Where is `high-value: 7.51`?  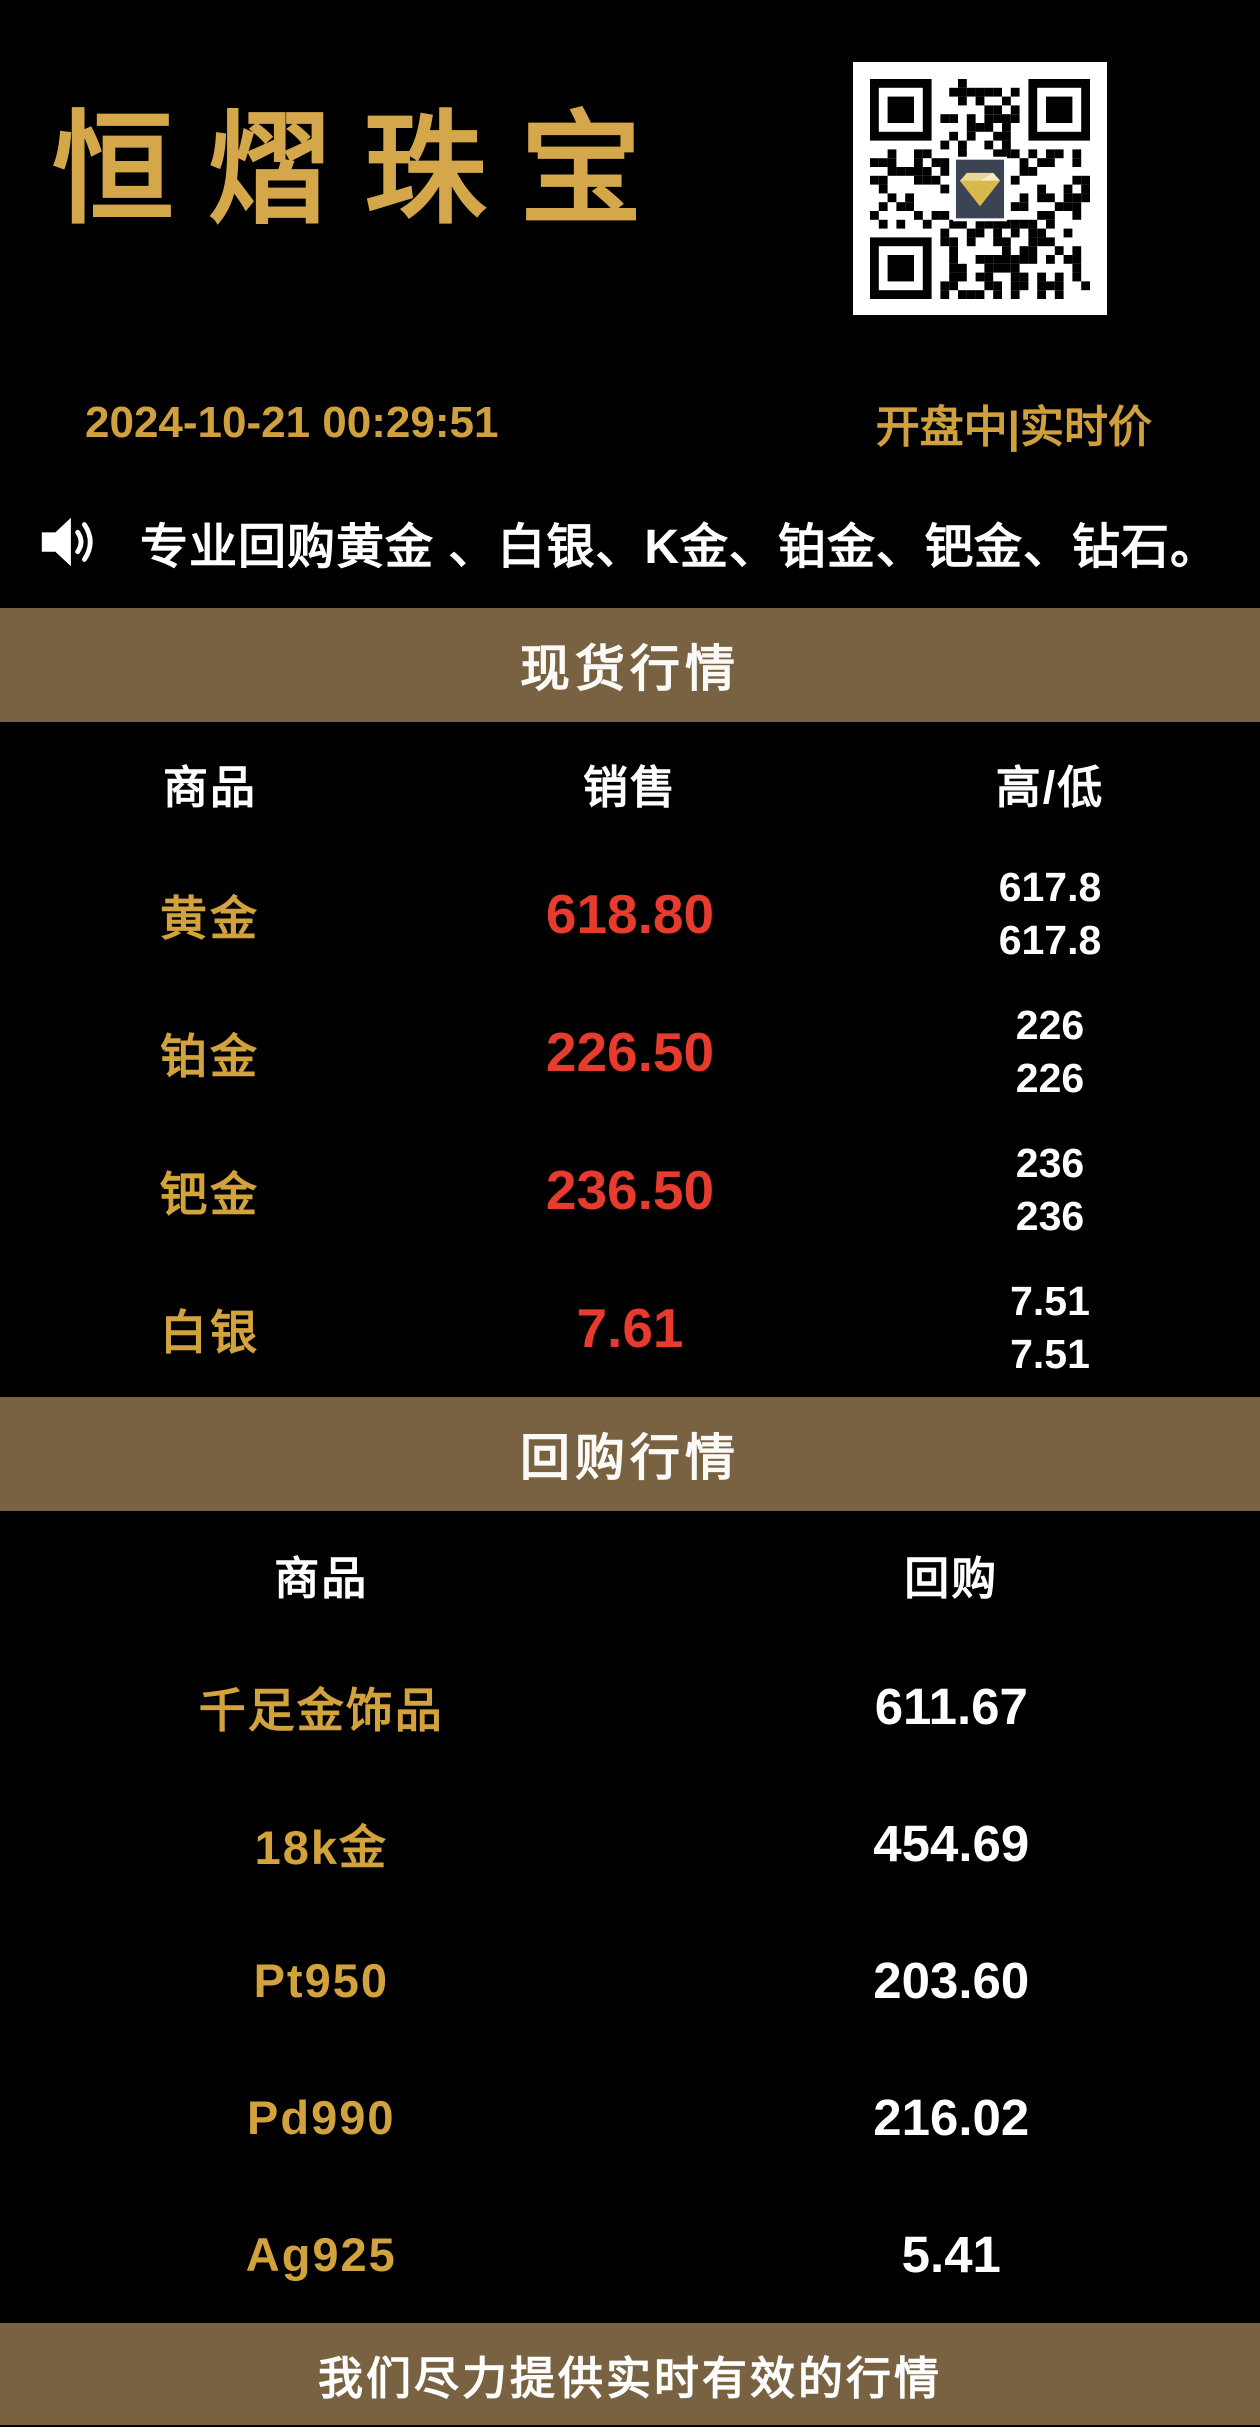 high-value: 7.51 is located at coordinates (1050, 1300).